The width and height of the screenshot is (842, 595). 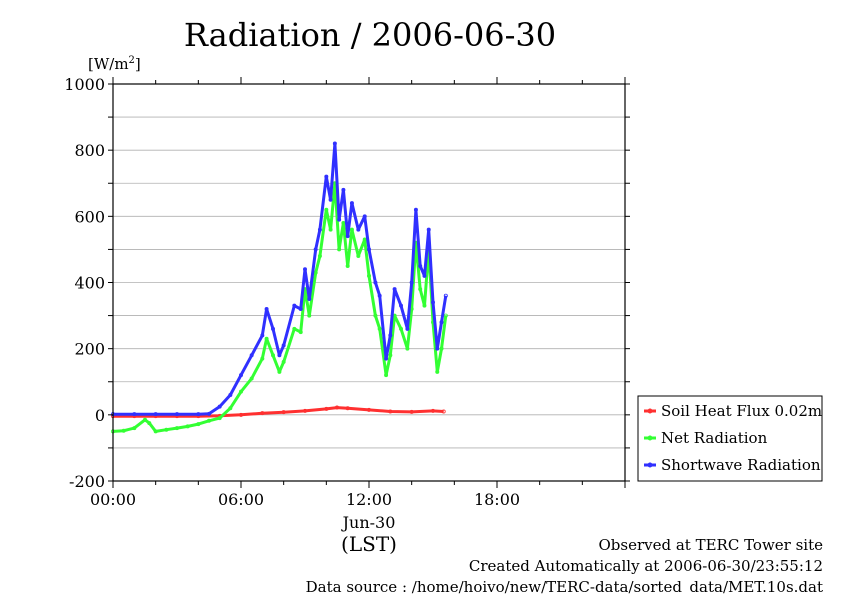 What do you see at coordinates (368, 522) in the screenshot?
I see `x-axis-date-label: Jun-30` at bounding box center [368, 522].